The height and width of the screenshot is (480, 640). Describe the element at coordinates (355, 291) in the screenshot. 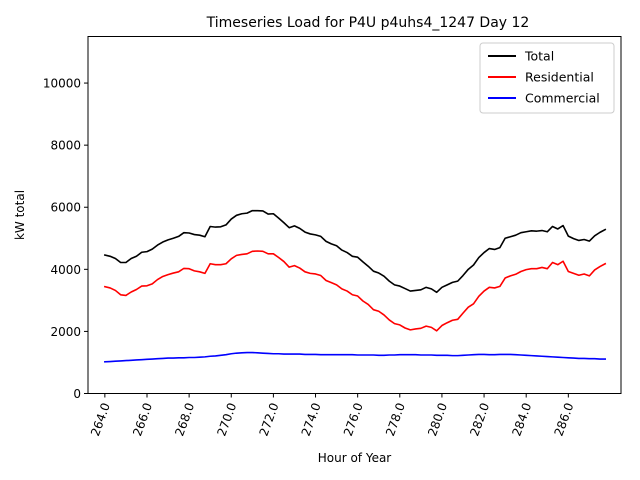

I see `series-line-residential` at that location.